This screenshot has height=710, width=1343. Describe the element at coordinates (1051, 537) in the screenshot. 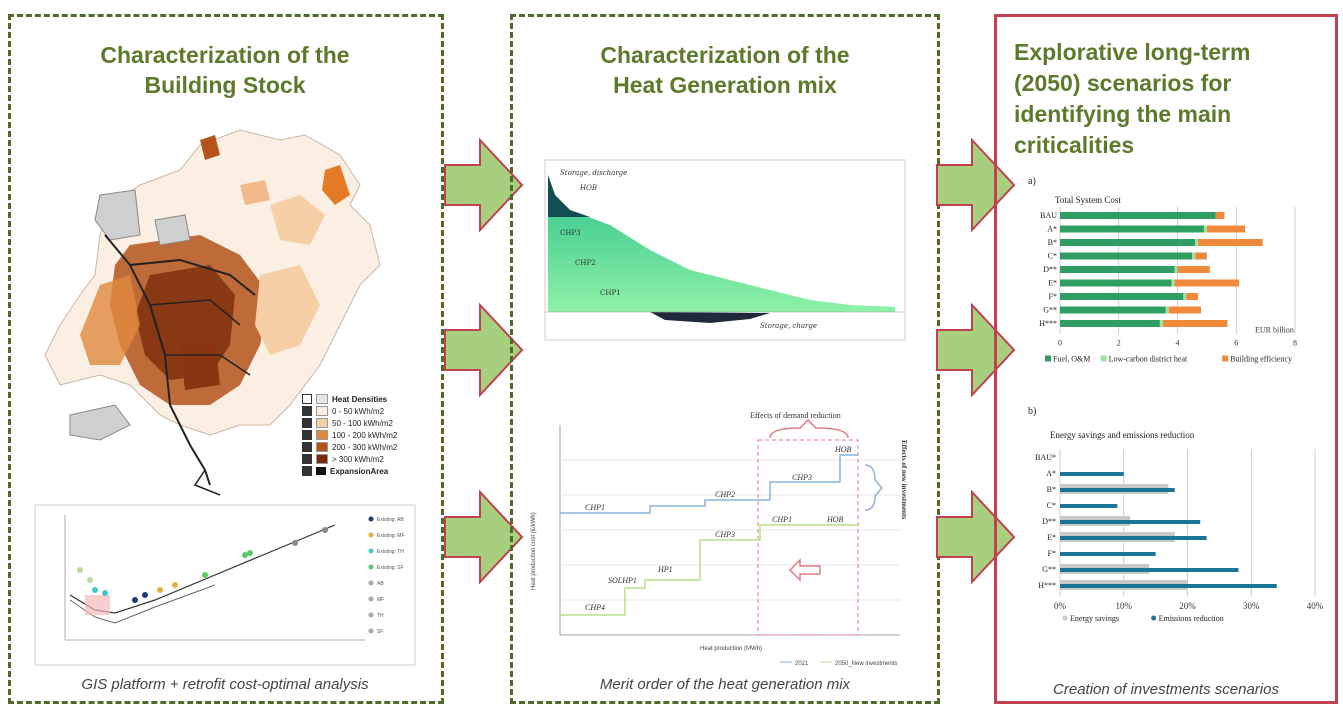

I see `chart-b-category-label: E*` at that location.